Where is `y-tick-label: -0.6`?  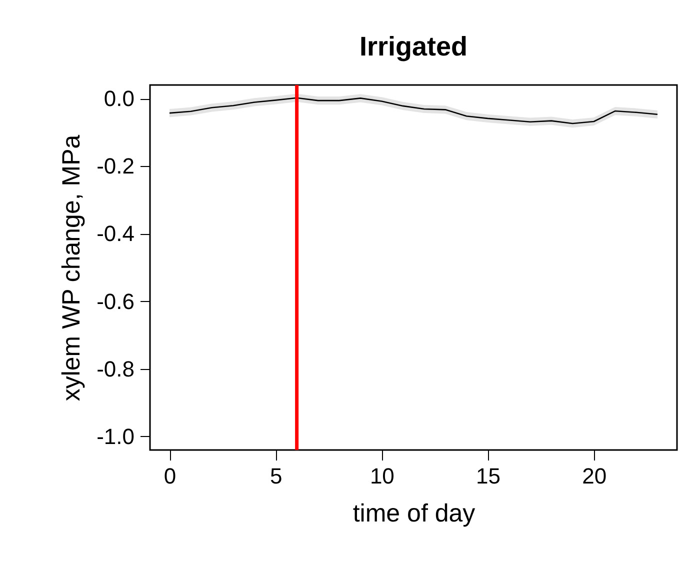
y-tick-label: -0.6 is located at coordinates (115, 301).